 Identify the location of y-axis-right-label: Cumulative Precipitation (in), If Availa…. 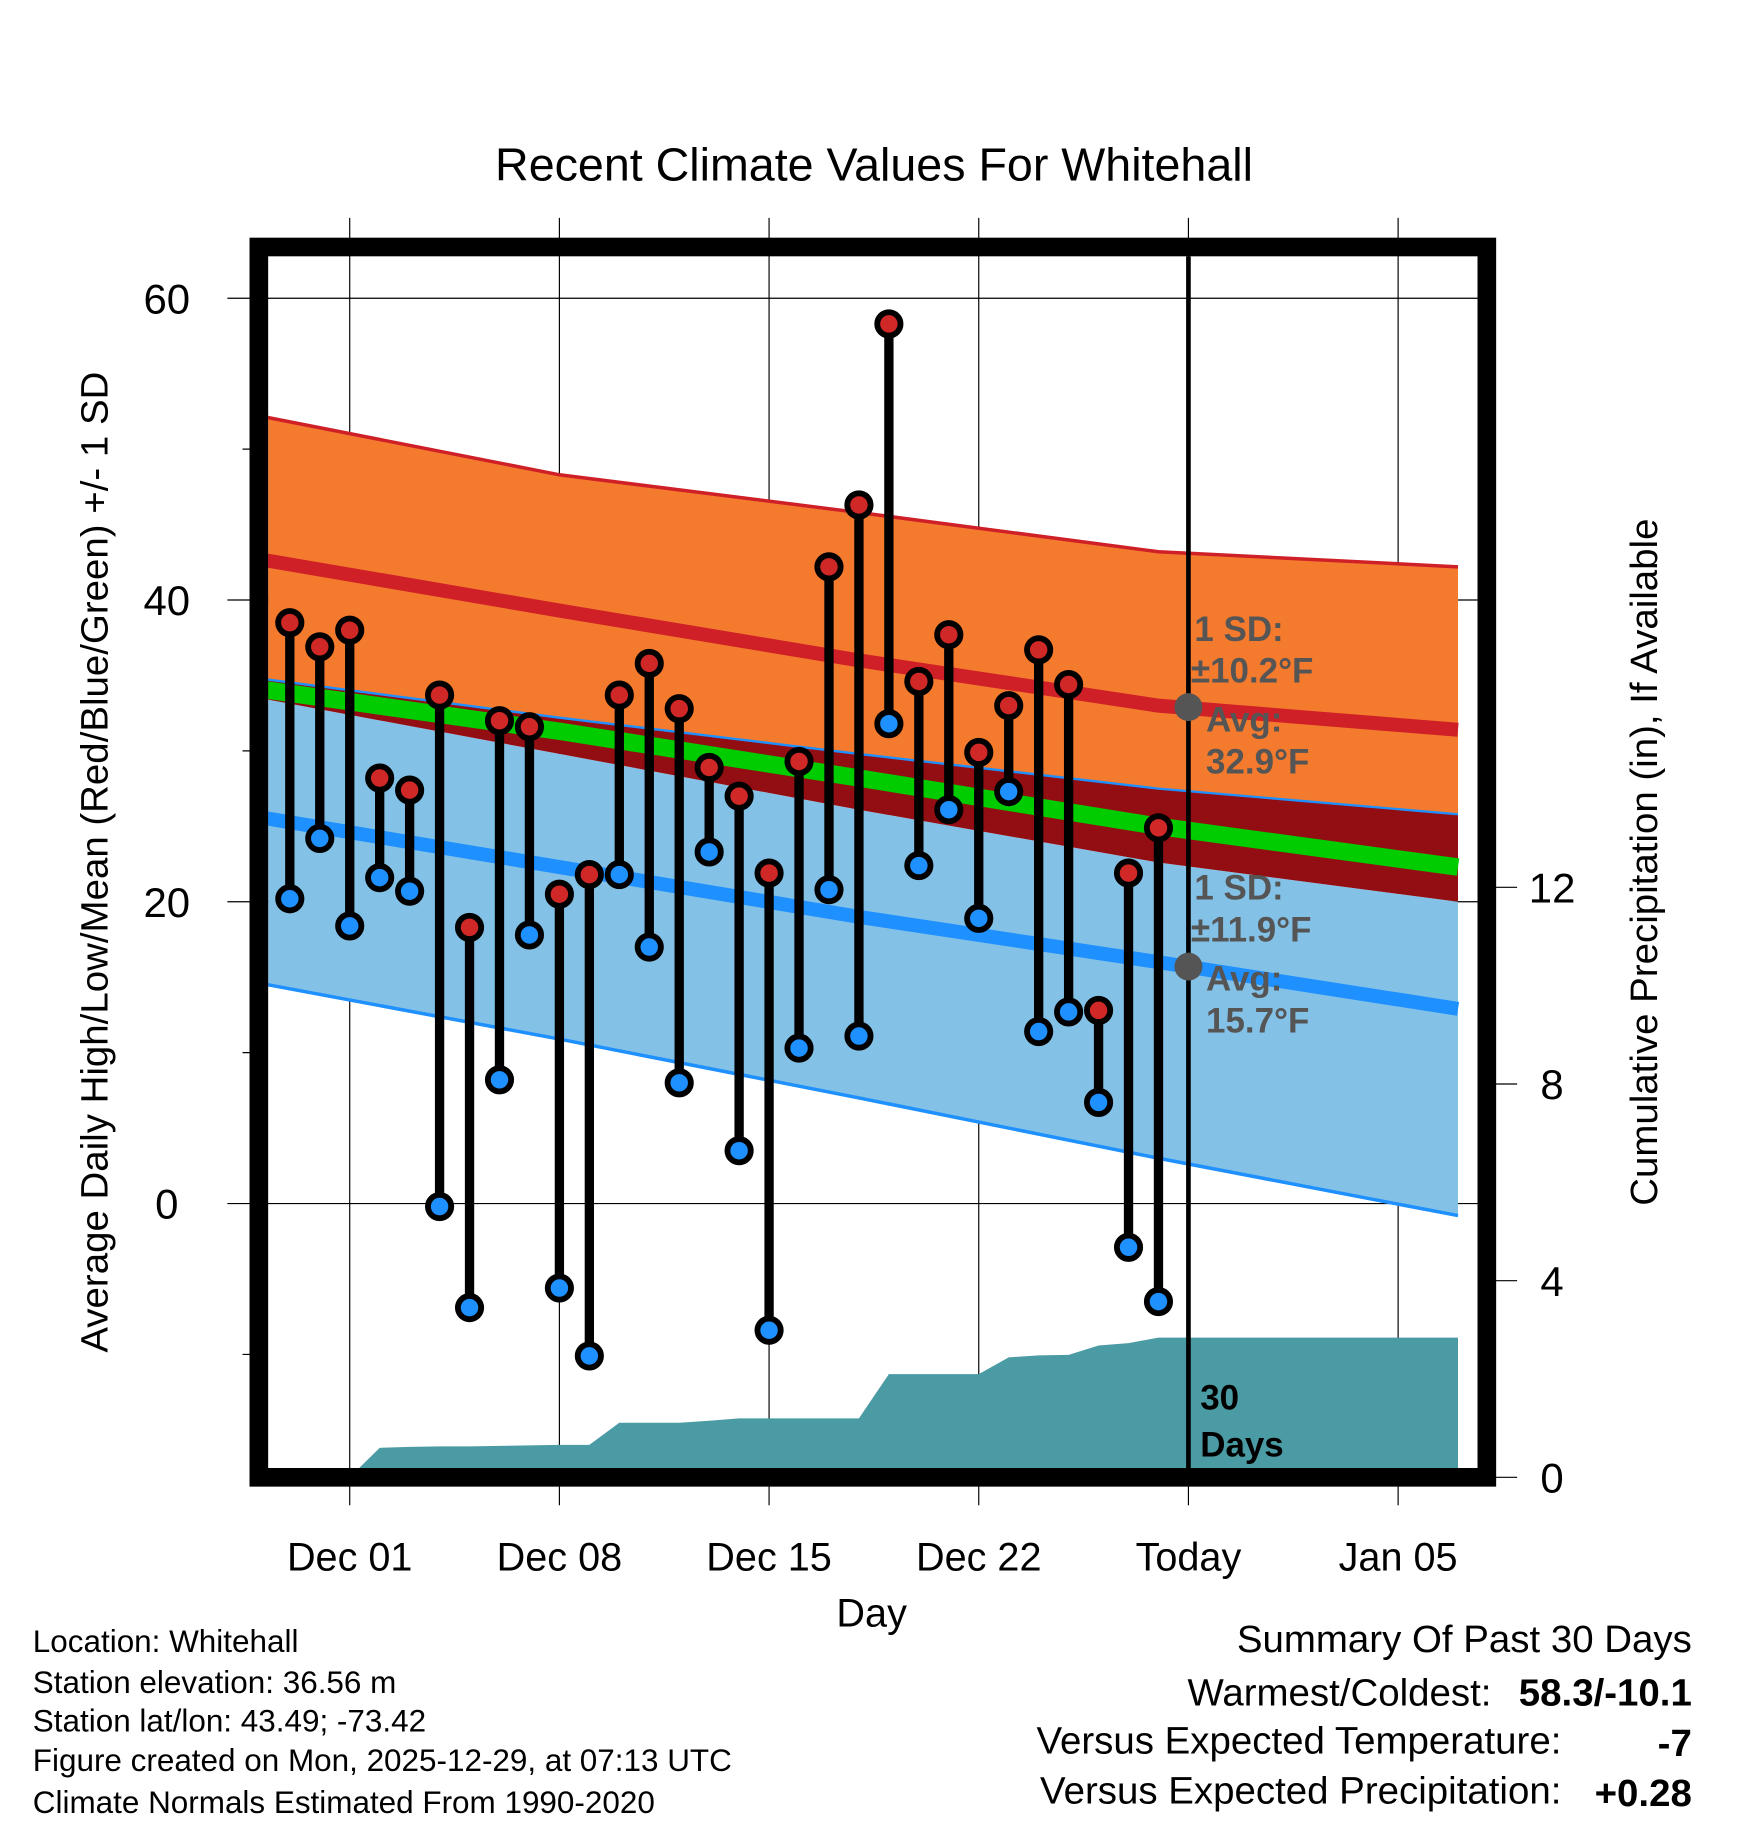
(1644, 862).